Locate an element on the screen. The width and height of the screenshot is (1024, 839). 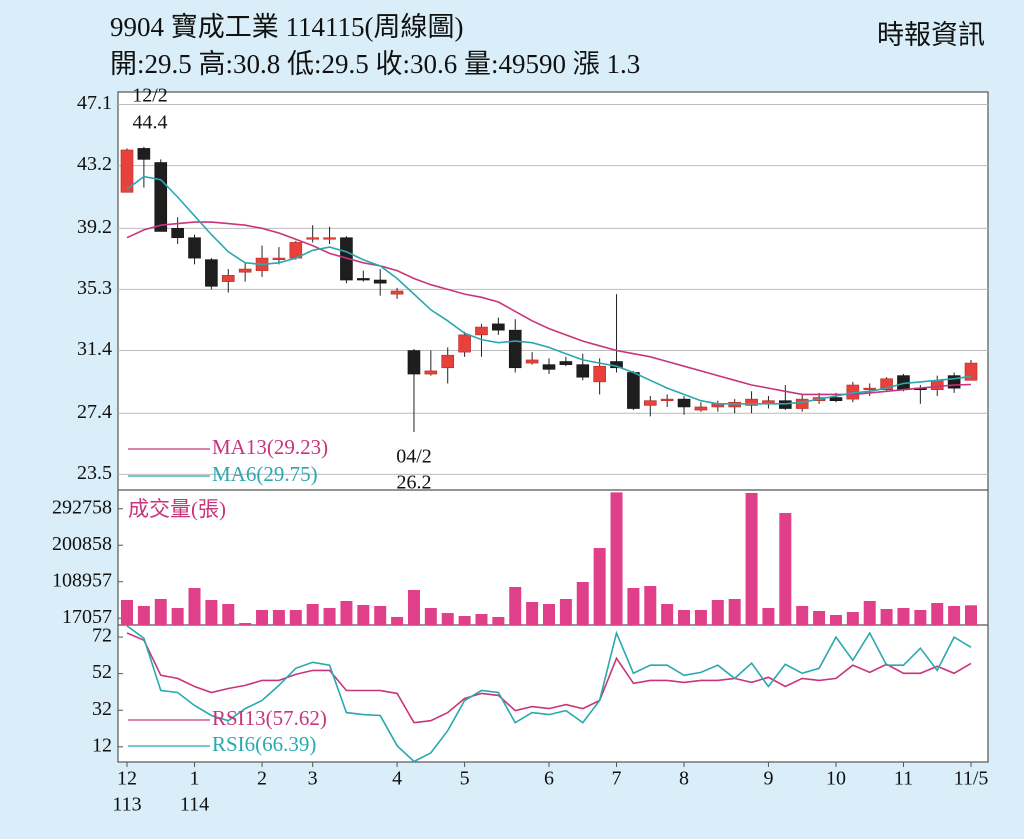
x-tick-label: 10 is located at coordinates (836, 779).